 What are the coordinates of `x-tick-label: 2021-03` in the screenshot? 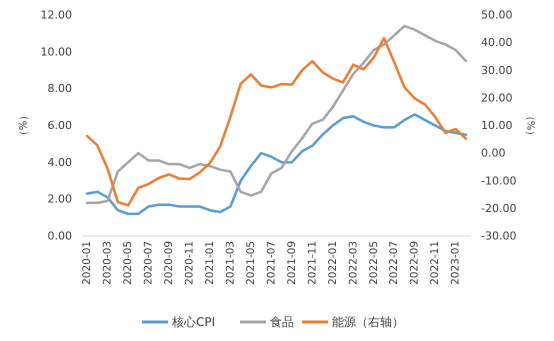 It's located at (230, 263).